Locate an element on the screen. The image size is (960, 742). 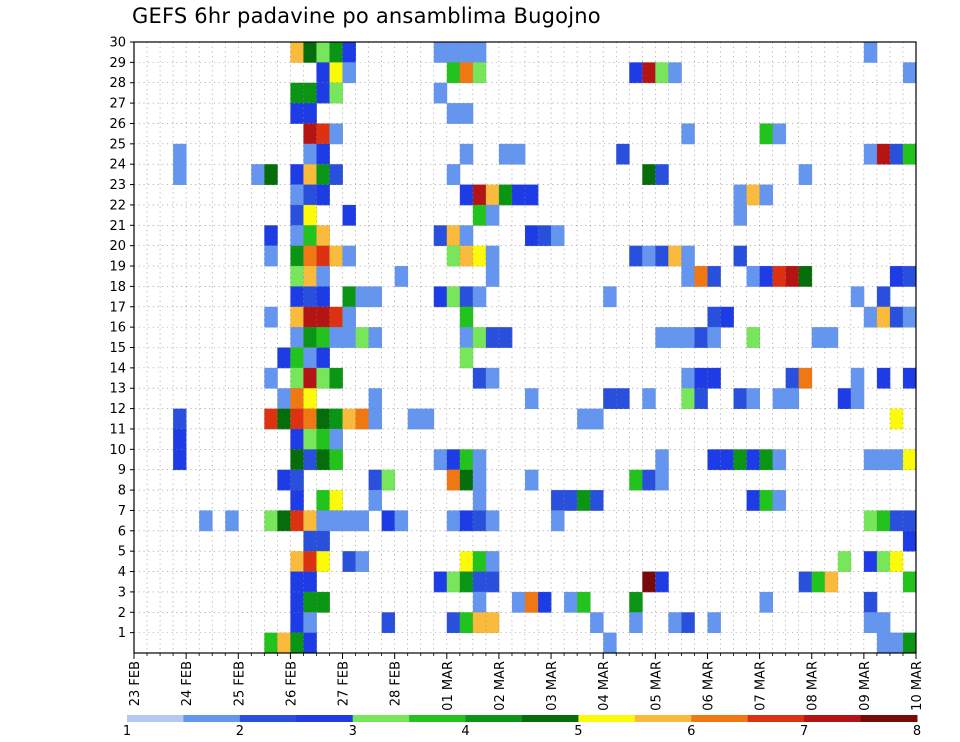
y-tick-label: 9 is located at coordinates (122, 470).